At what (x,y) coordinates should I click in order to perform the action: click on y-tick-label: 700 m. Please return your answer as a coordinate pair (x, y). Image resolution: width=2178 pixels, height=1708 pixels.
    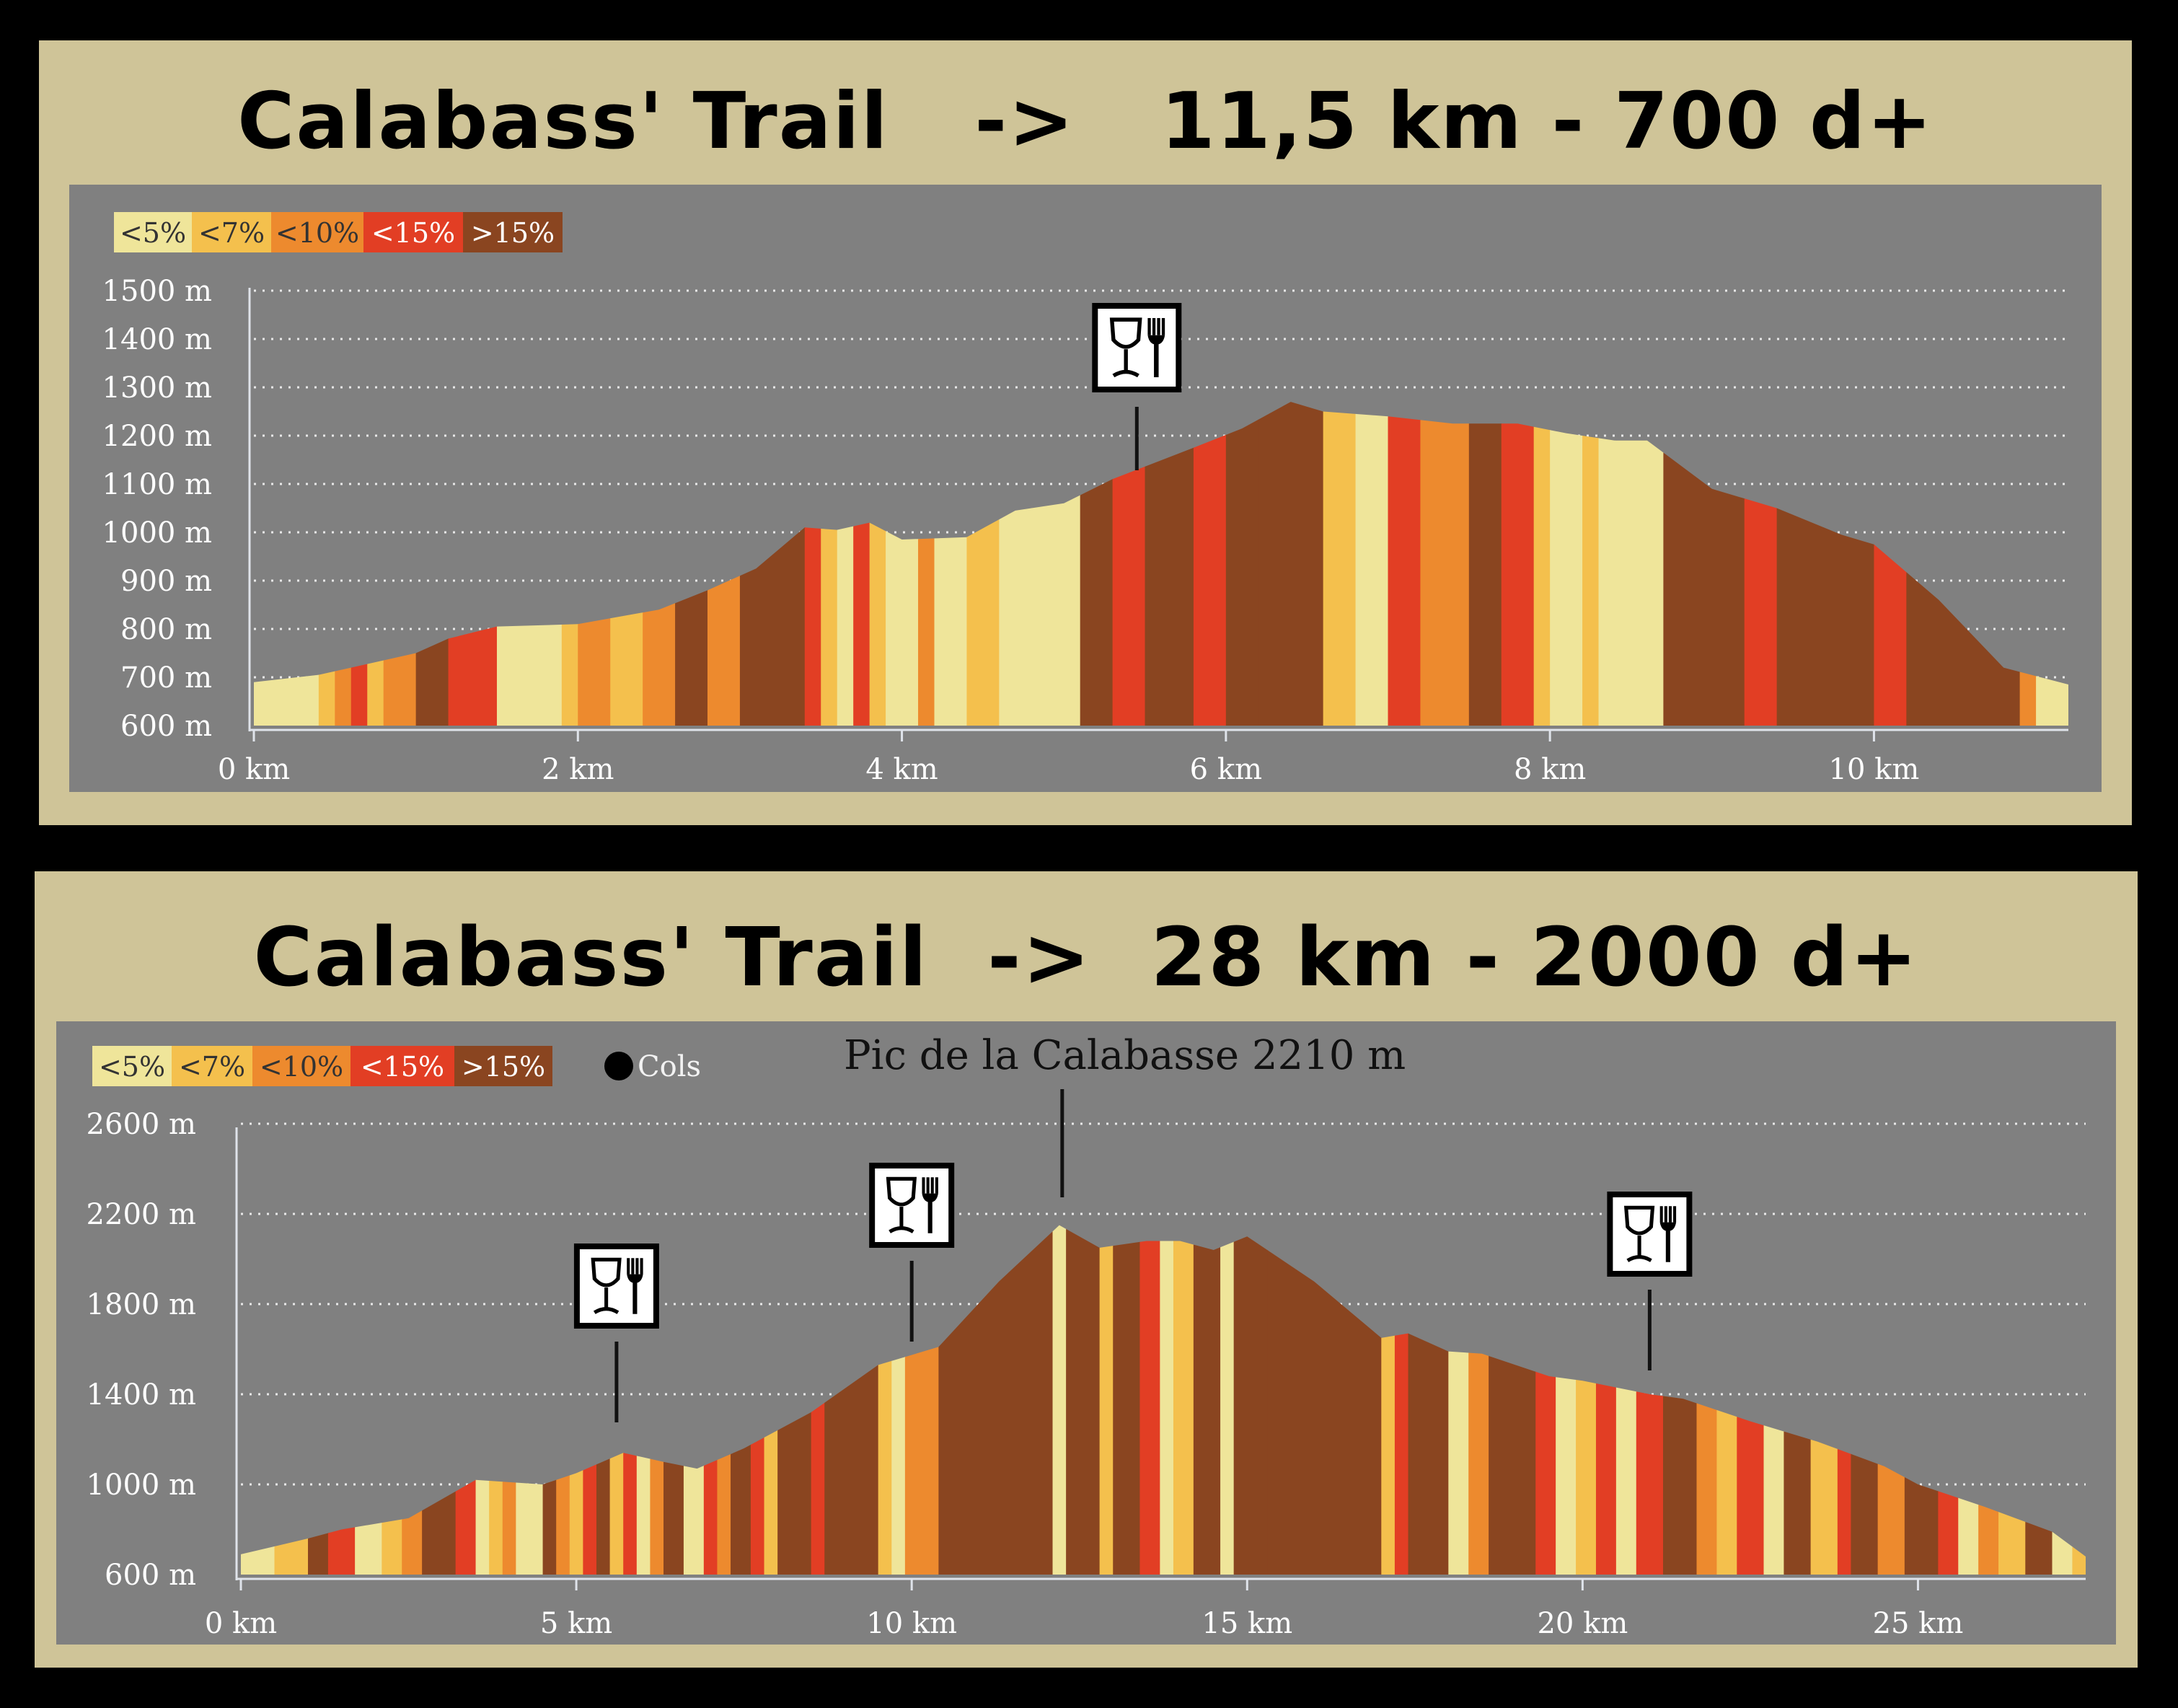
    Looking at the image, I should click on (166, 678).